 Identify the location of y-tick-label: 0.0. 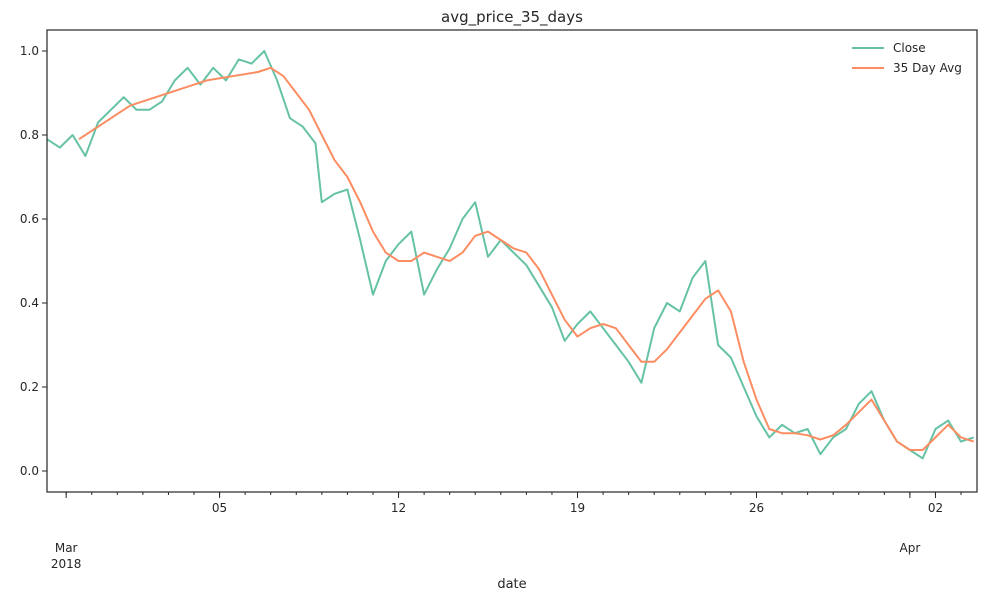
(29, 471).